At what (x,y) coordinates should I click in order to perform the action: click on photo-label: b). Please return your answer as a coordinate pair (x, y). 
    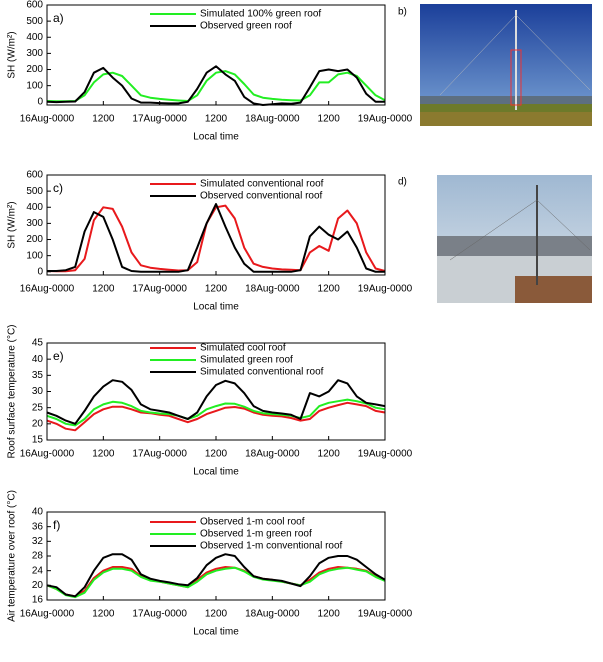
    Looking at the image, I should click on (402, 12).